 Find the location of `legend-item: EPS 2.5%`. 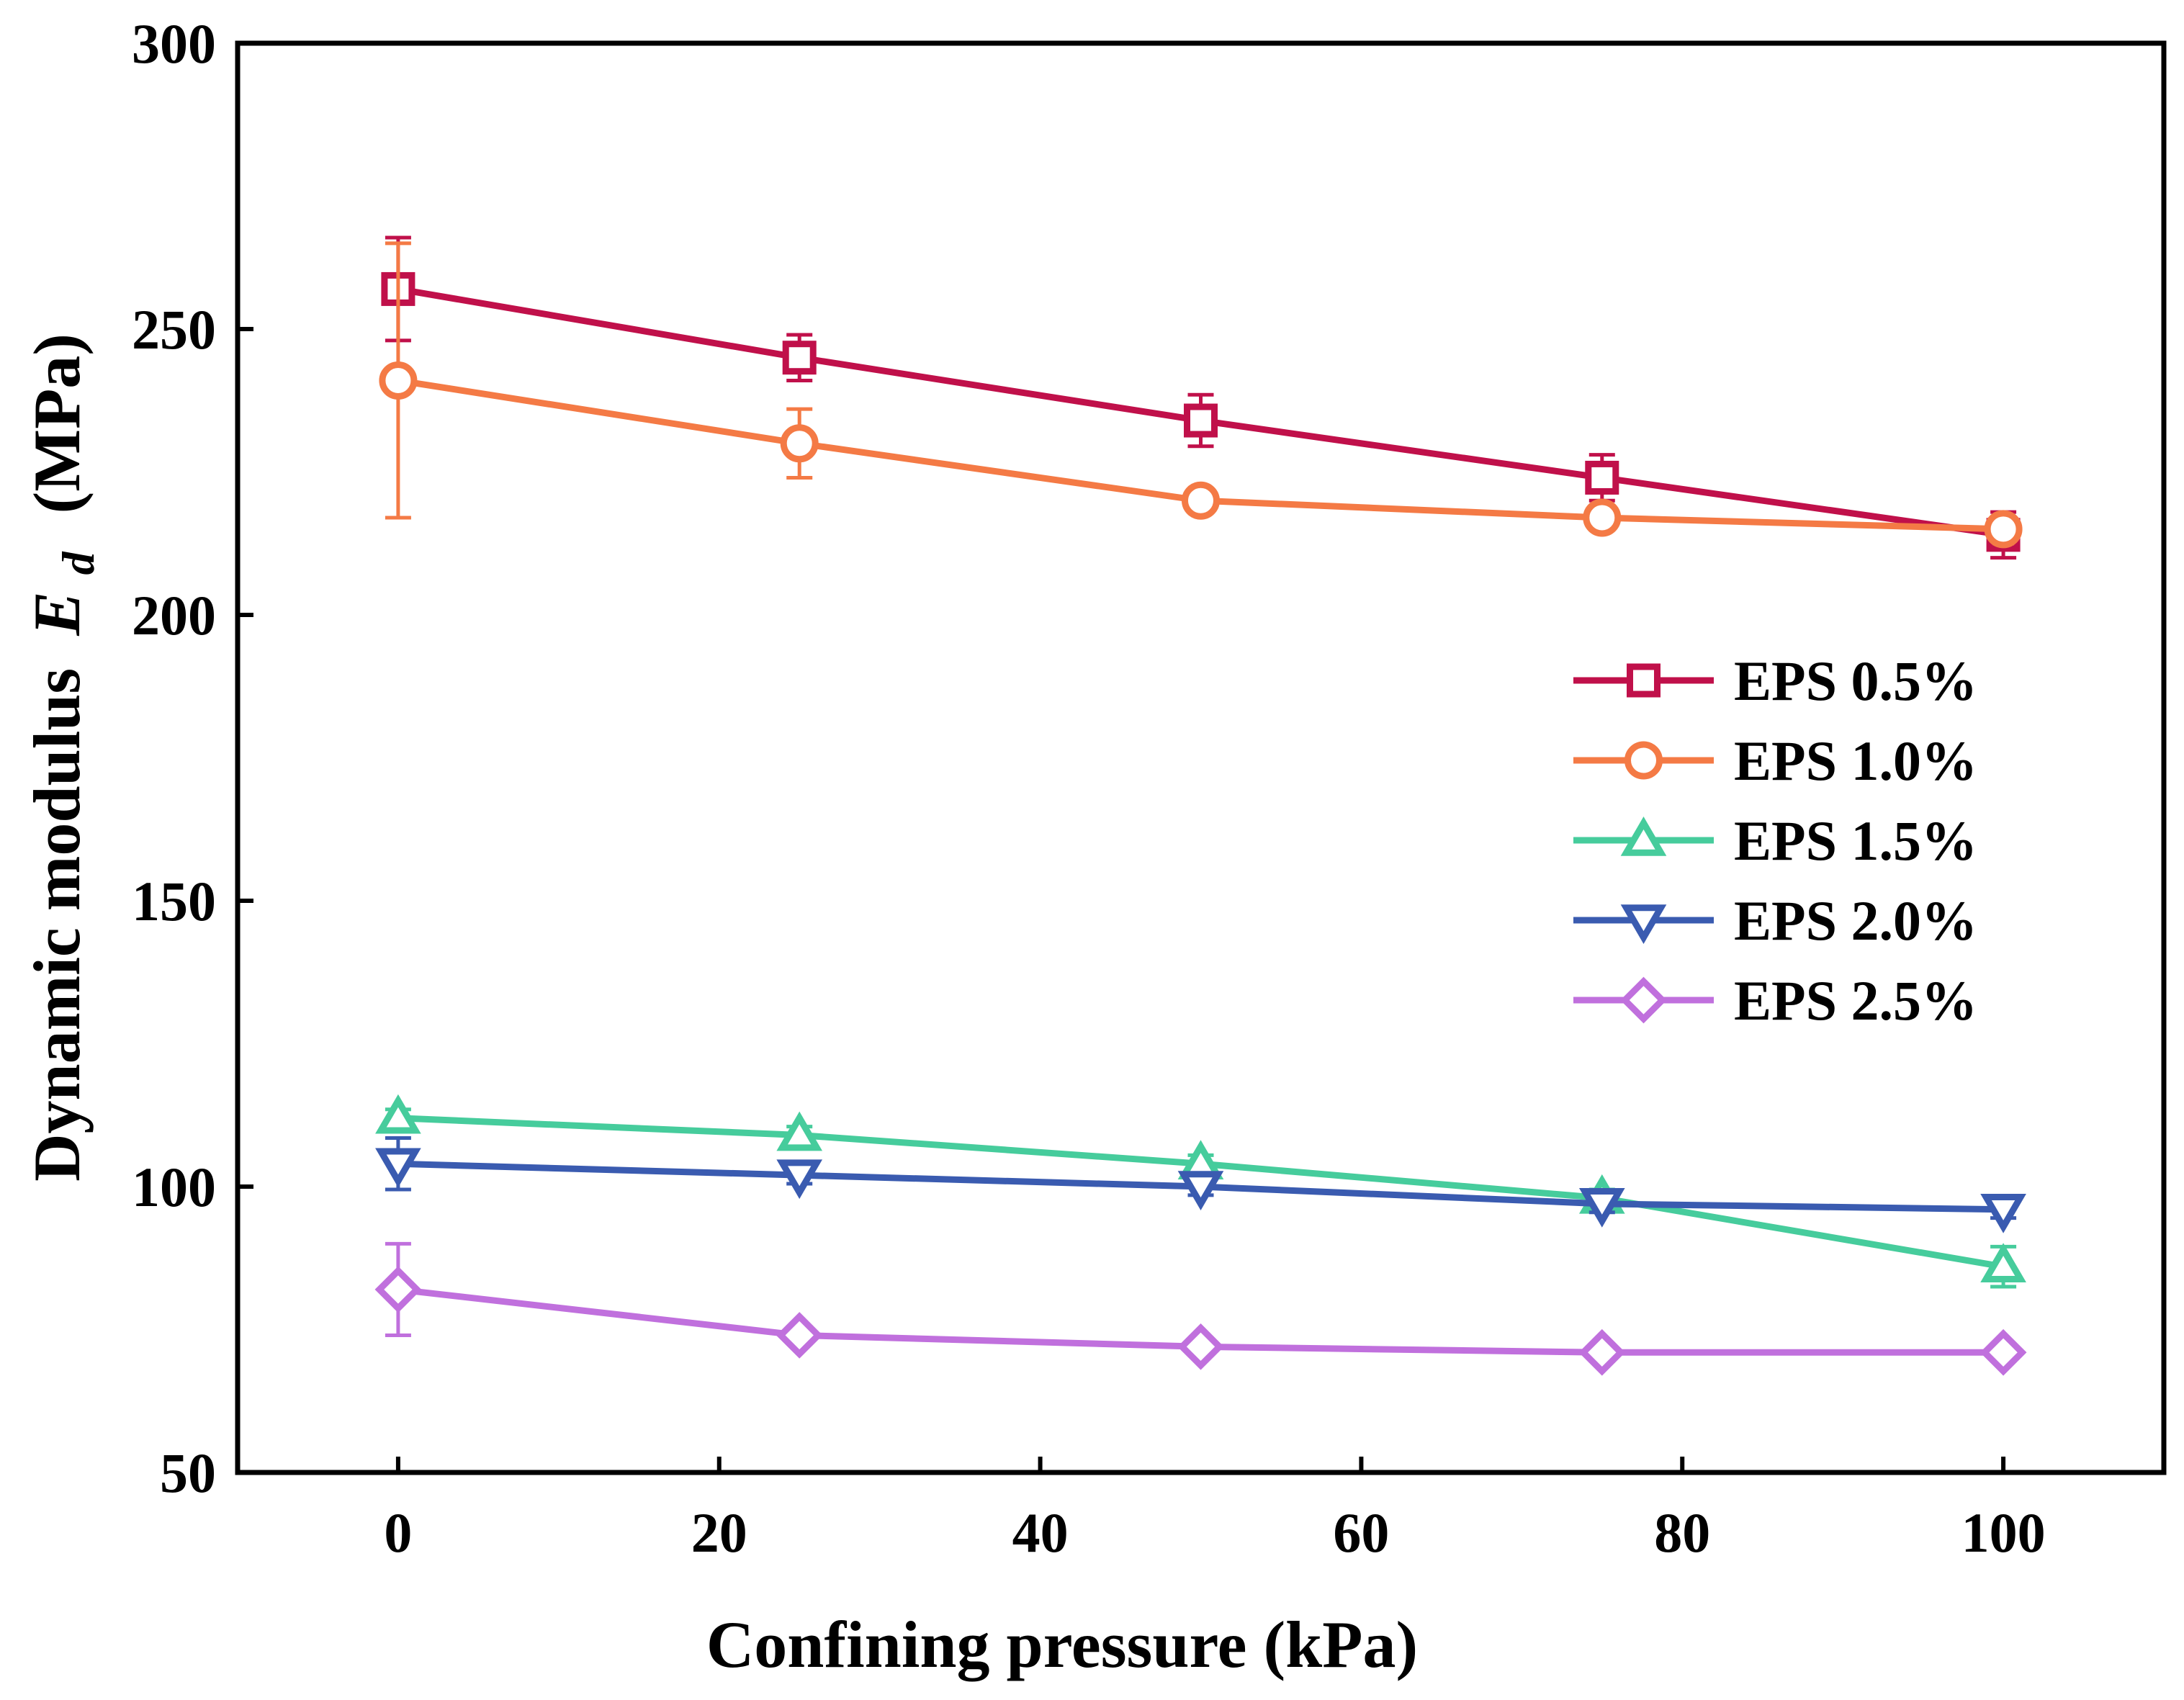

legend-item: EPS 2.5% is located at coordinates (1775, 1001).